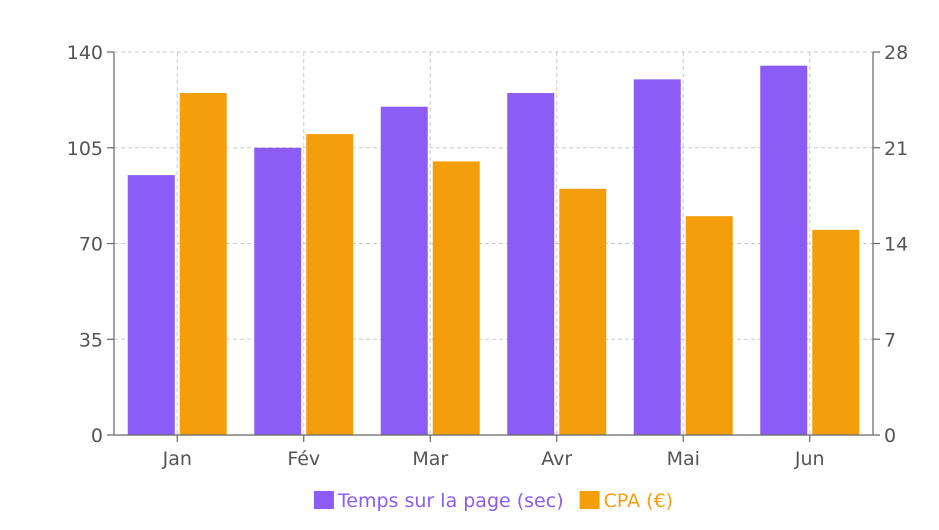  Describe the element at coordinates (556, 459) in the screenshot. I see `x-tick-label: Avr` at that location.